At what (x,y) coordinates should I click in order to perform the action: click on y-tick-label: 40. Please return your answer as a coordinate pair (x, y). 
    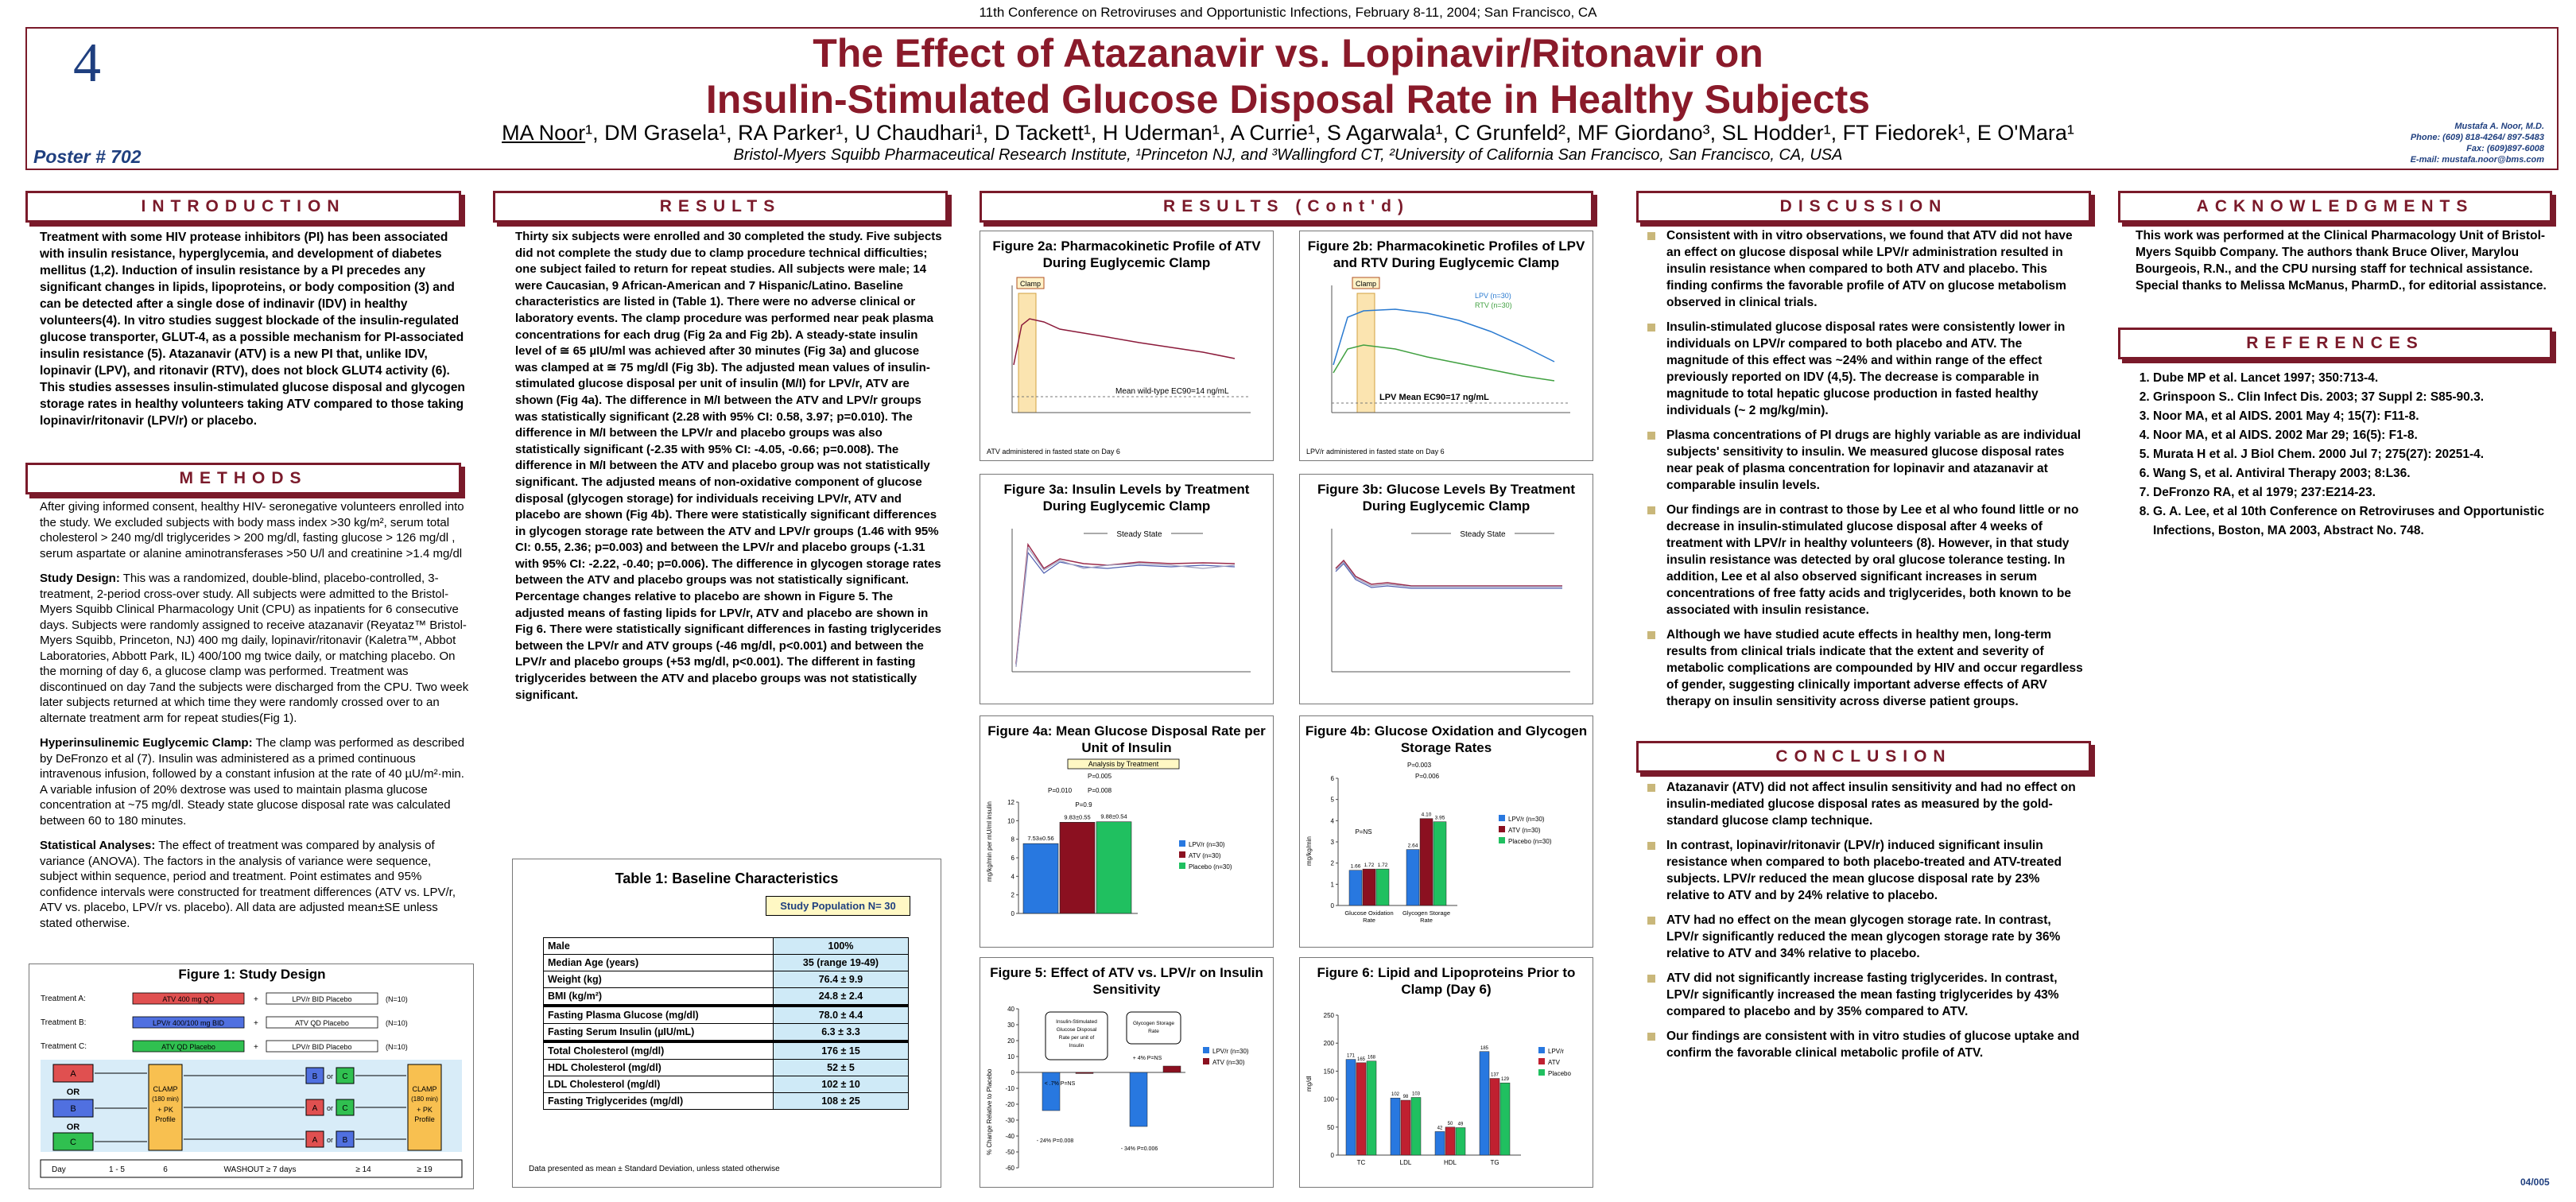
    Looking at the image, I should click on (1010, 1009).